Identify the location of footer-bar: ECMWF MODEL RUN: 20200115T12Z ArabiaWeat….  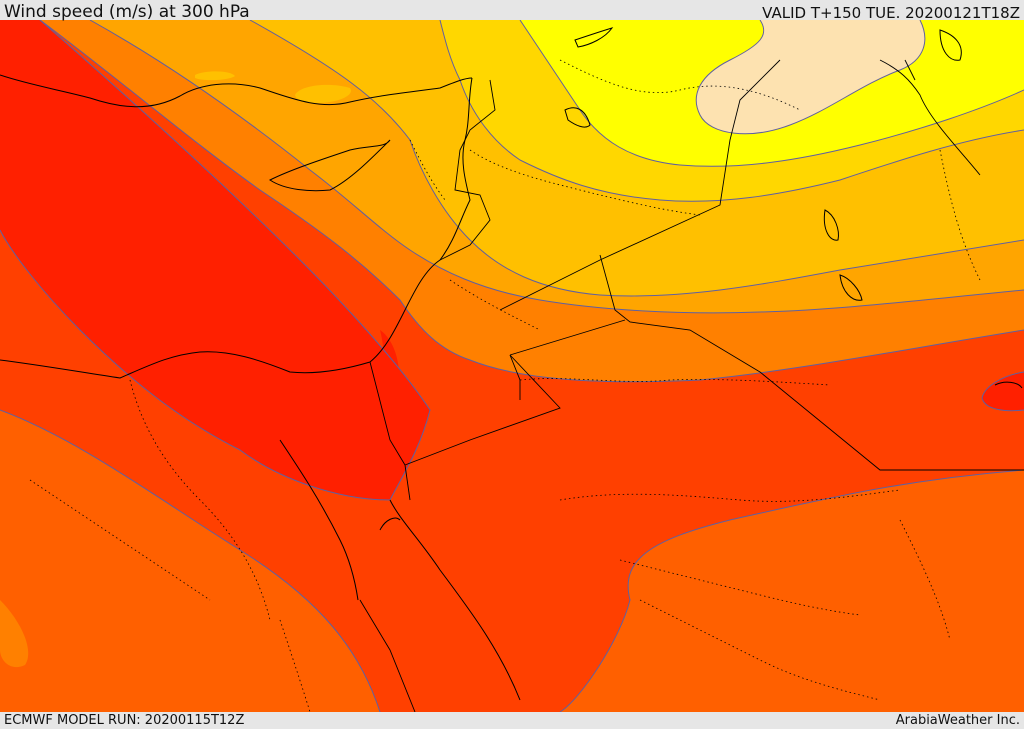
(512, 720).